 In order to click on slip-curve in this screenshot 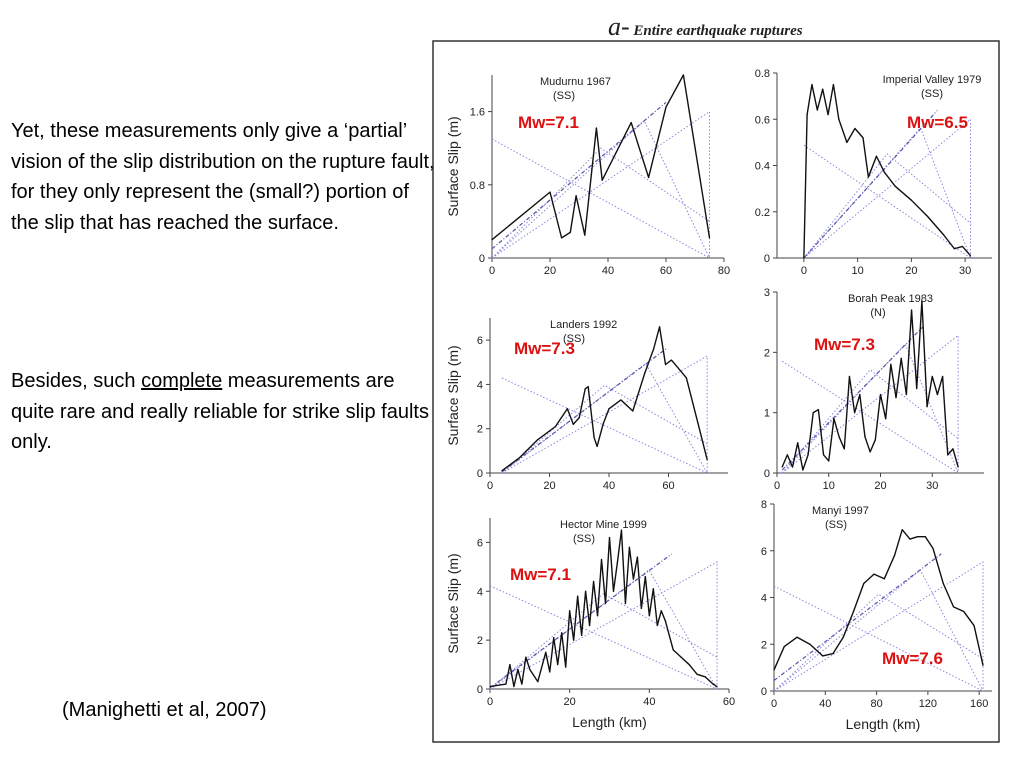, I will do `click(878, 600)`.